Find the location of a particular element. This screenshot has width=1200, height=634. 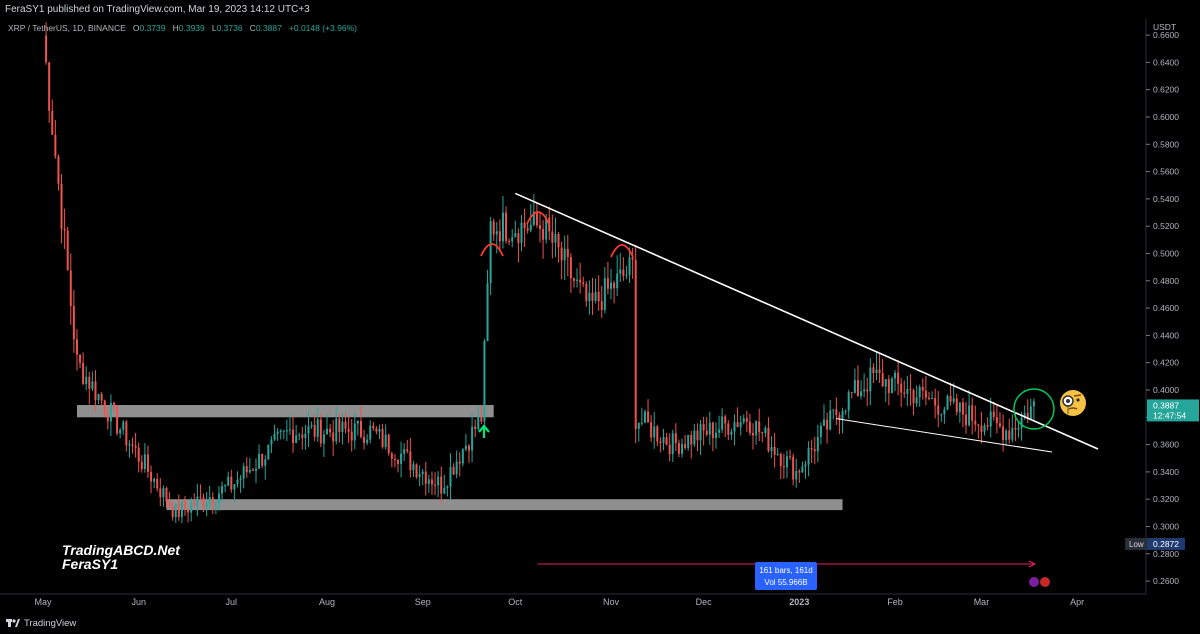

author-watermark: TradingABCD.Net FeraSY1 is located at coordinates (121, 557).